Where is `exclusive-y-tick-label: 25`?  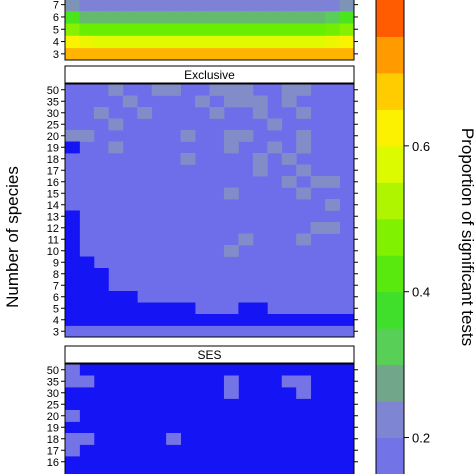 exclusive-y-tick-label: 25 is located at coordinates (53, 125).